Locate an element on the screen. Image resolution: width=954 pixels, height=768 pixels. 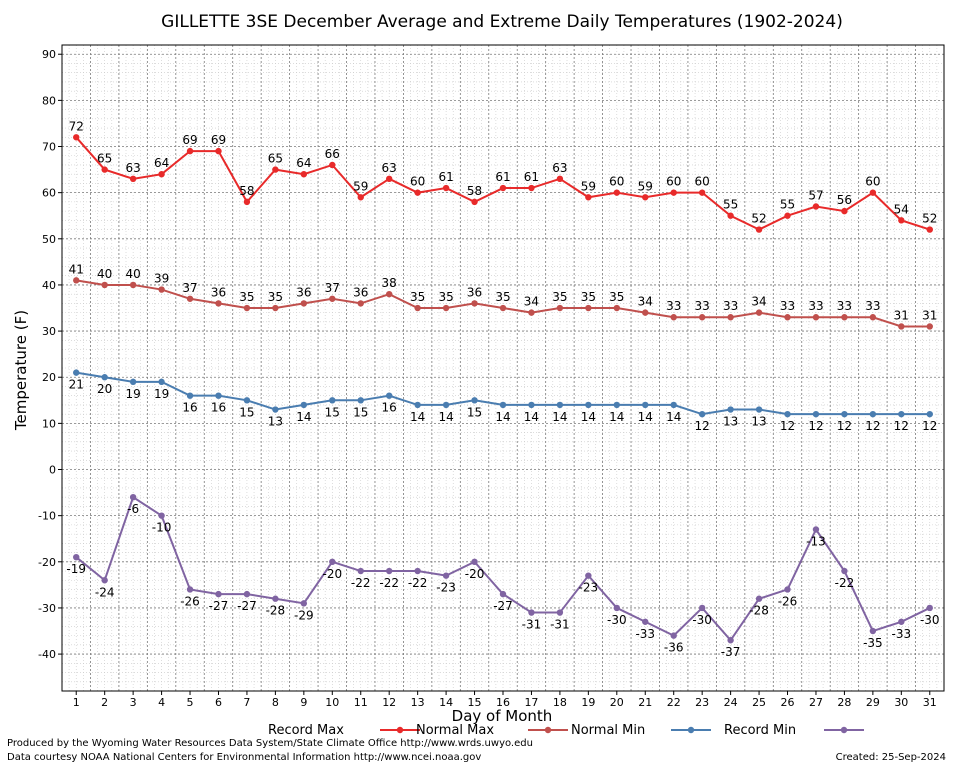
x-tick-label: 24 is located at coordinates (731, 702).